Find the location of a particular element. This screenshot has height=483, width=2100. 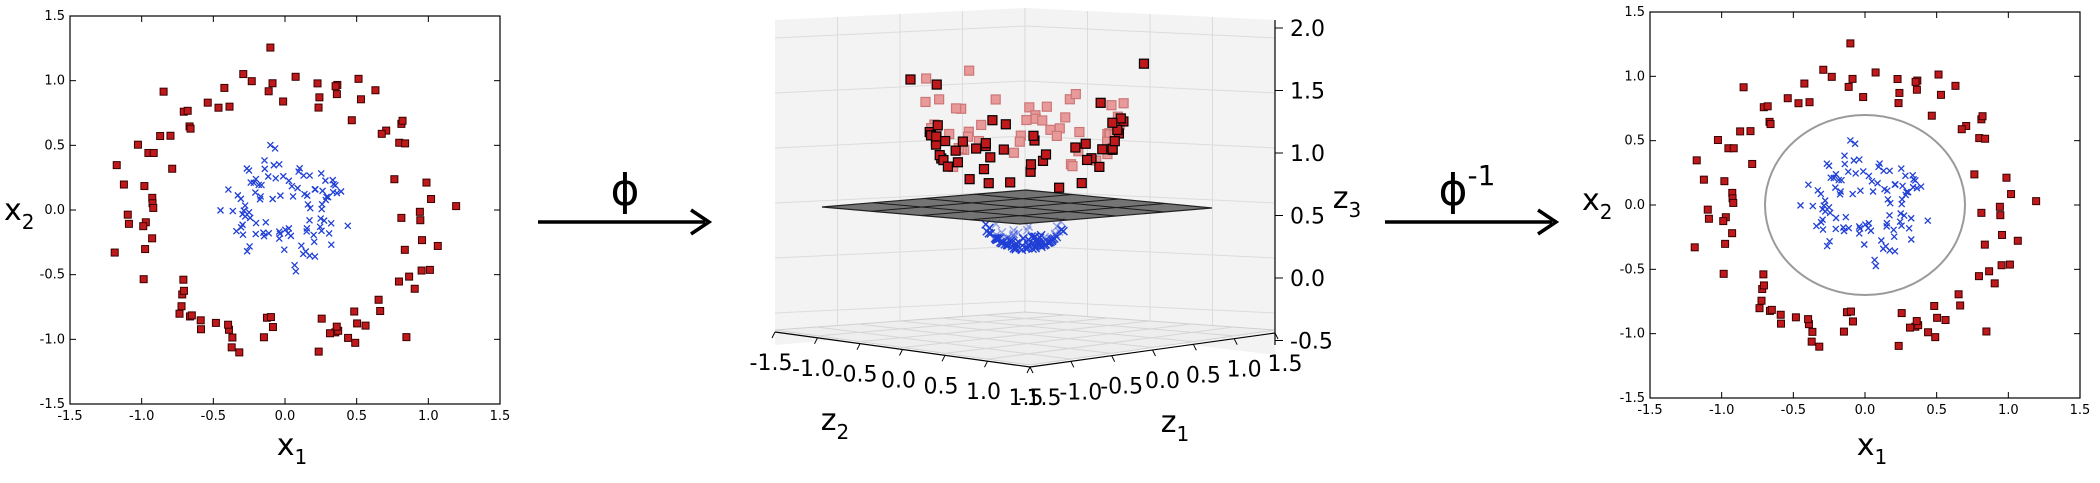

z1-tick-label: -1.5 is located at coordinates (1040, 398).